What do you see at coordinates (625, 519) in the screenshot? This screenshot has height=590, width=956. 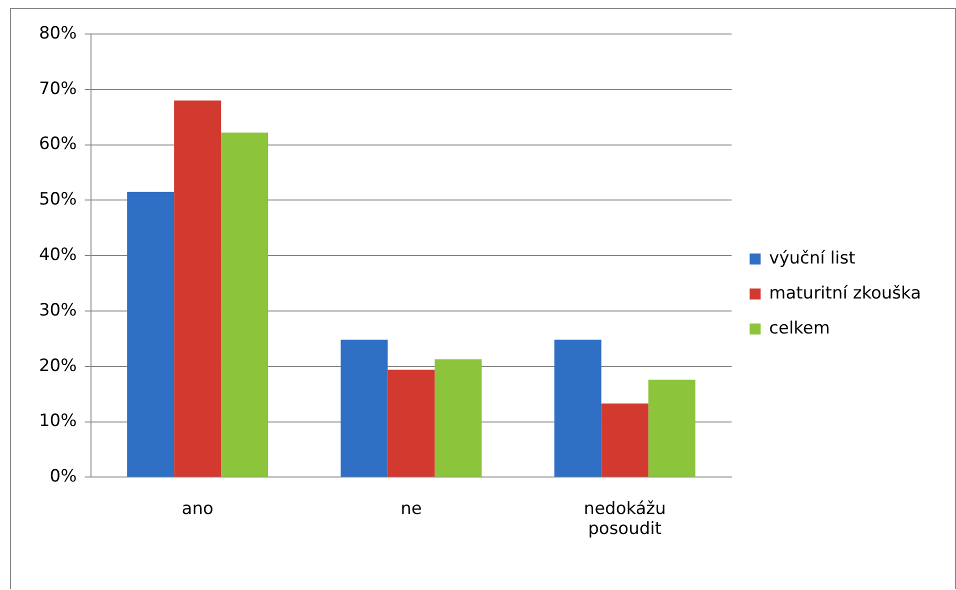 I see `x-tick-label: nedokážu posoudit` at bounding box center [625, 519].